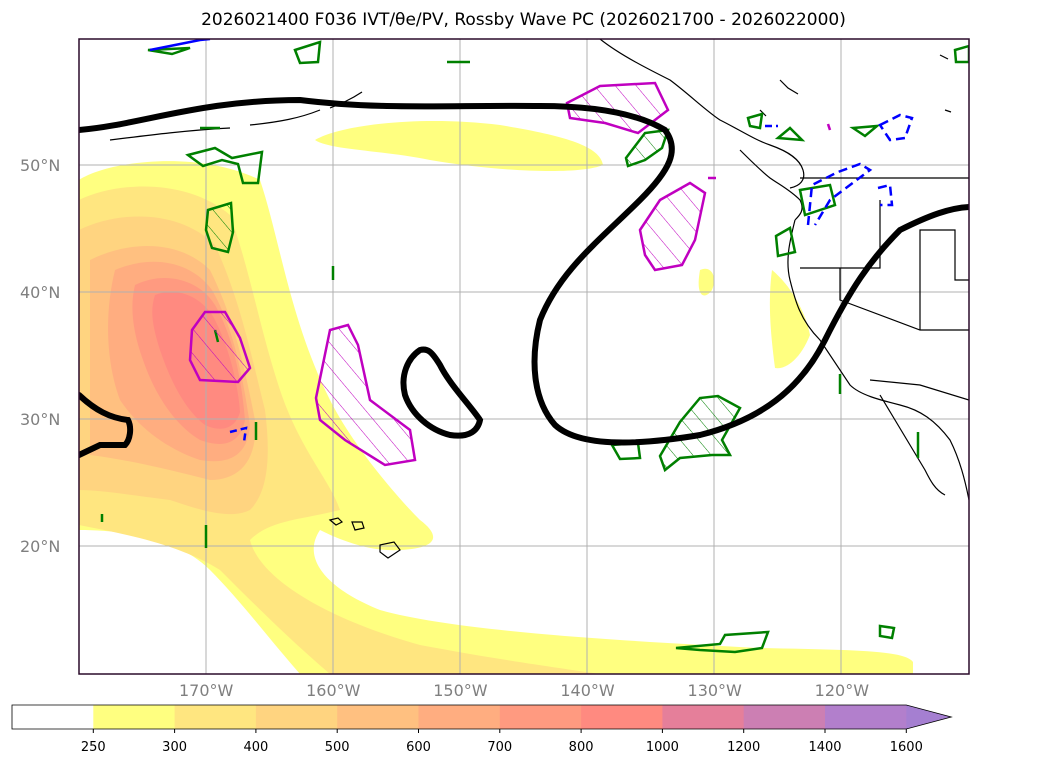 Image resolution: width=1047 pixels, height=767 pixels. I want to click on colorbar-outline, so click(482, 717).